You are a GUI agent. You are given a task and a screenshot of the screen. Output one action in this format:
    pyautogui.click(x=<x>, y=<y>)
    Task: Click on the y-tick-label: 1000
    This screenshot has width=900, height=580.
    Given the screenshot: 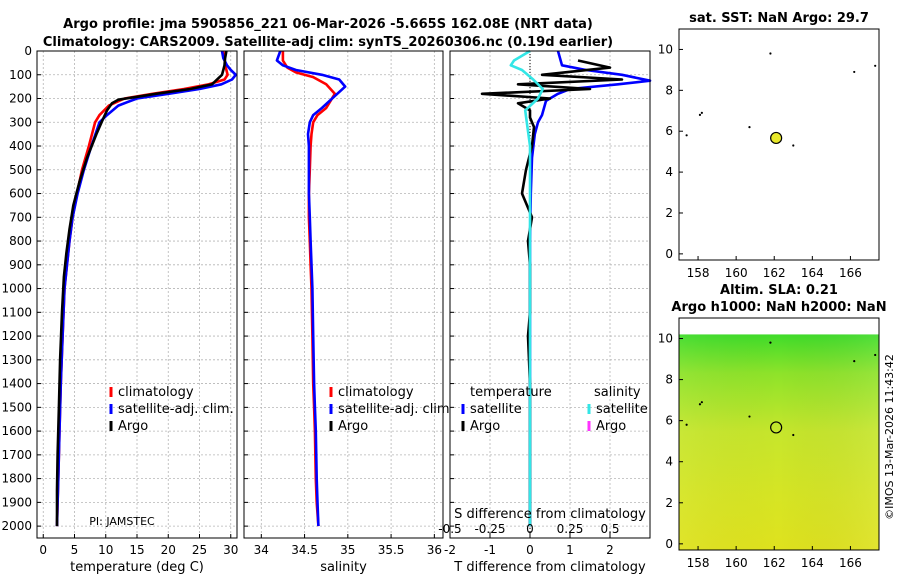 What is the action you would take?
    pyautogui.click(x=16, y=289)
    